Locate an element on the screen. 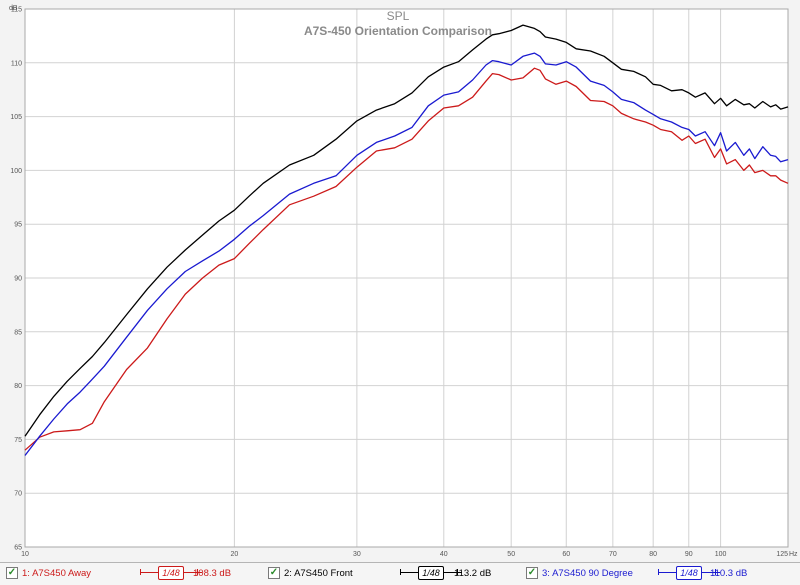 The height and width of the screenshot is (585, 800). y-tick-label: 105 is located at coordinates (16, 117).